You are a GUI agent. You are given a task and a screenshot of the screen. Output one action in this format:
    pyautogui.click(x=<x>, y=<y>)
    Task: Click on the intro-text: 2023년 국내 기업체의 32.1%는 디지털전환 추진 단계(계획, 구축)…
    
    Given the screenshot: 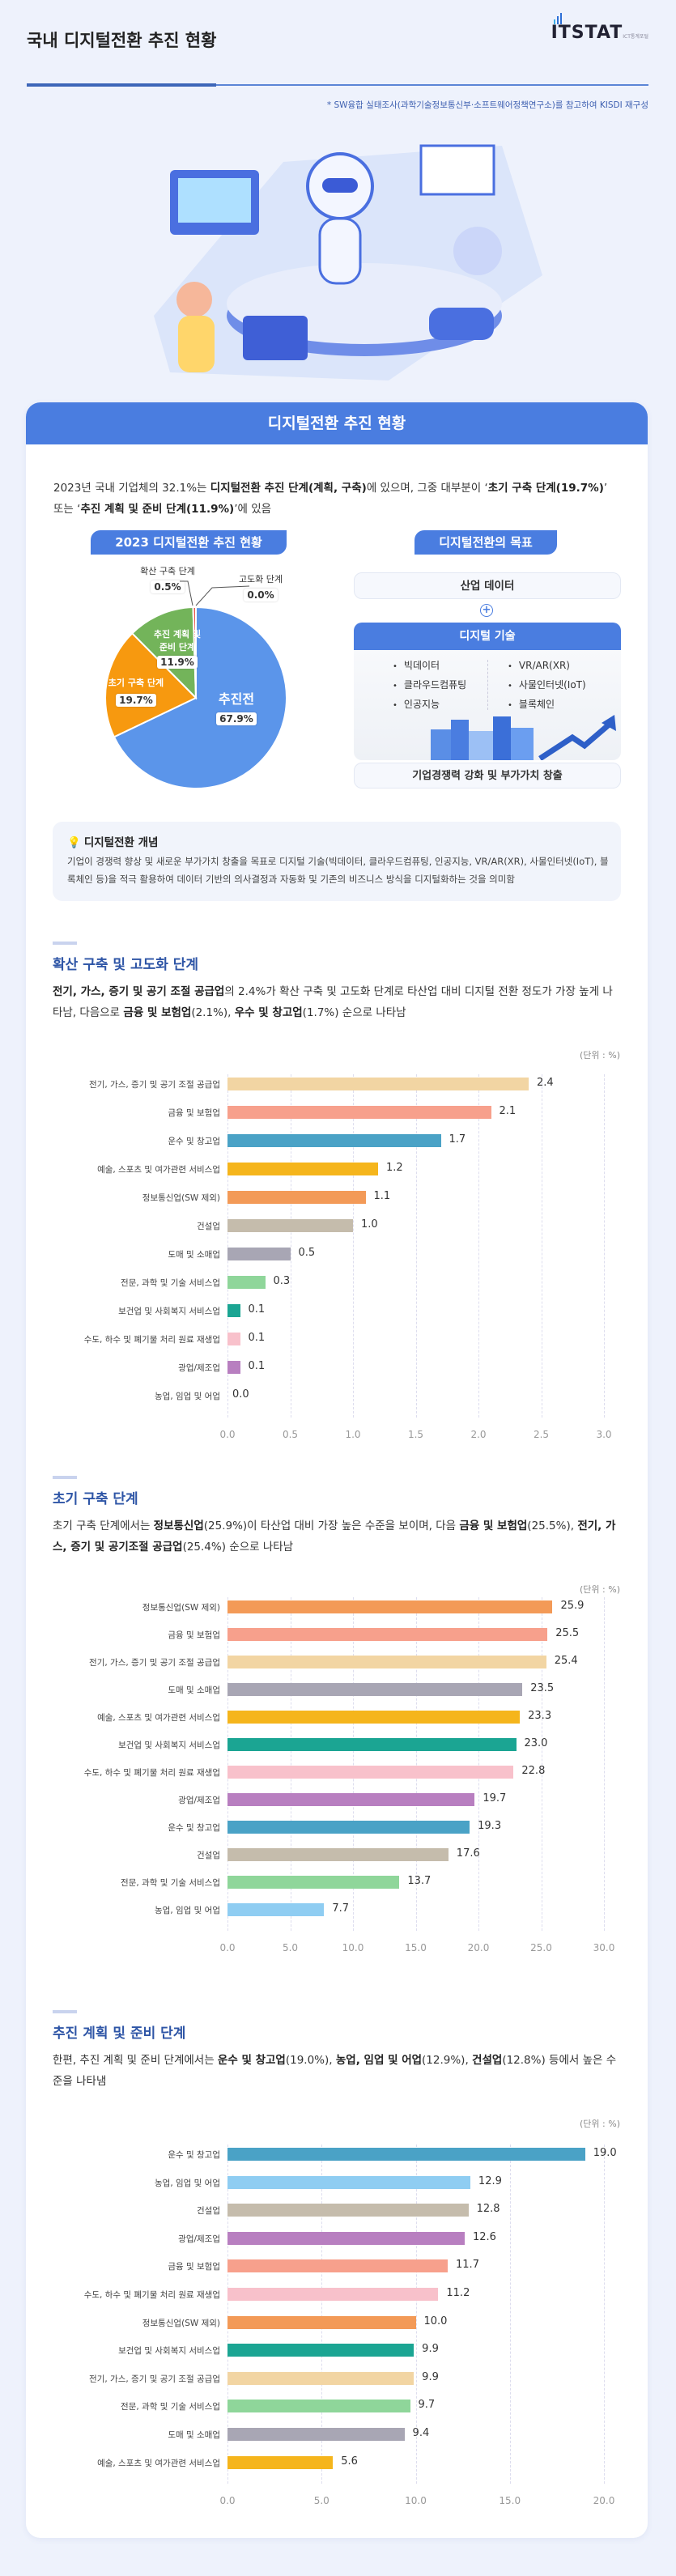 What is the action you would take?
    pyautogui.click(x=336, y=499)
    